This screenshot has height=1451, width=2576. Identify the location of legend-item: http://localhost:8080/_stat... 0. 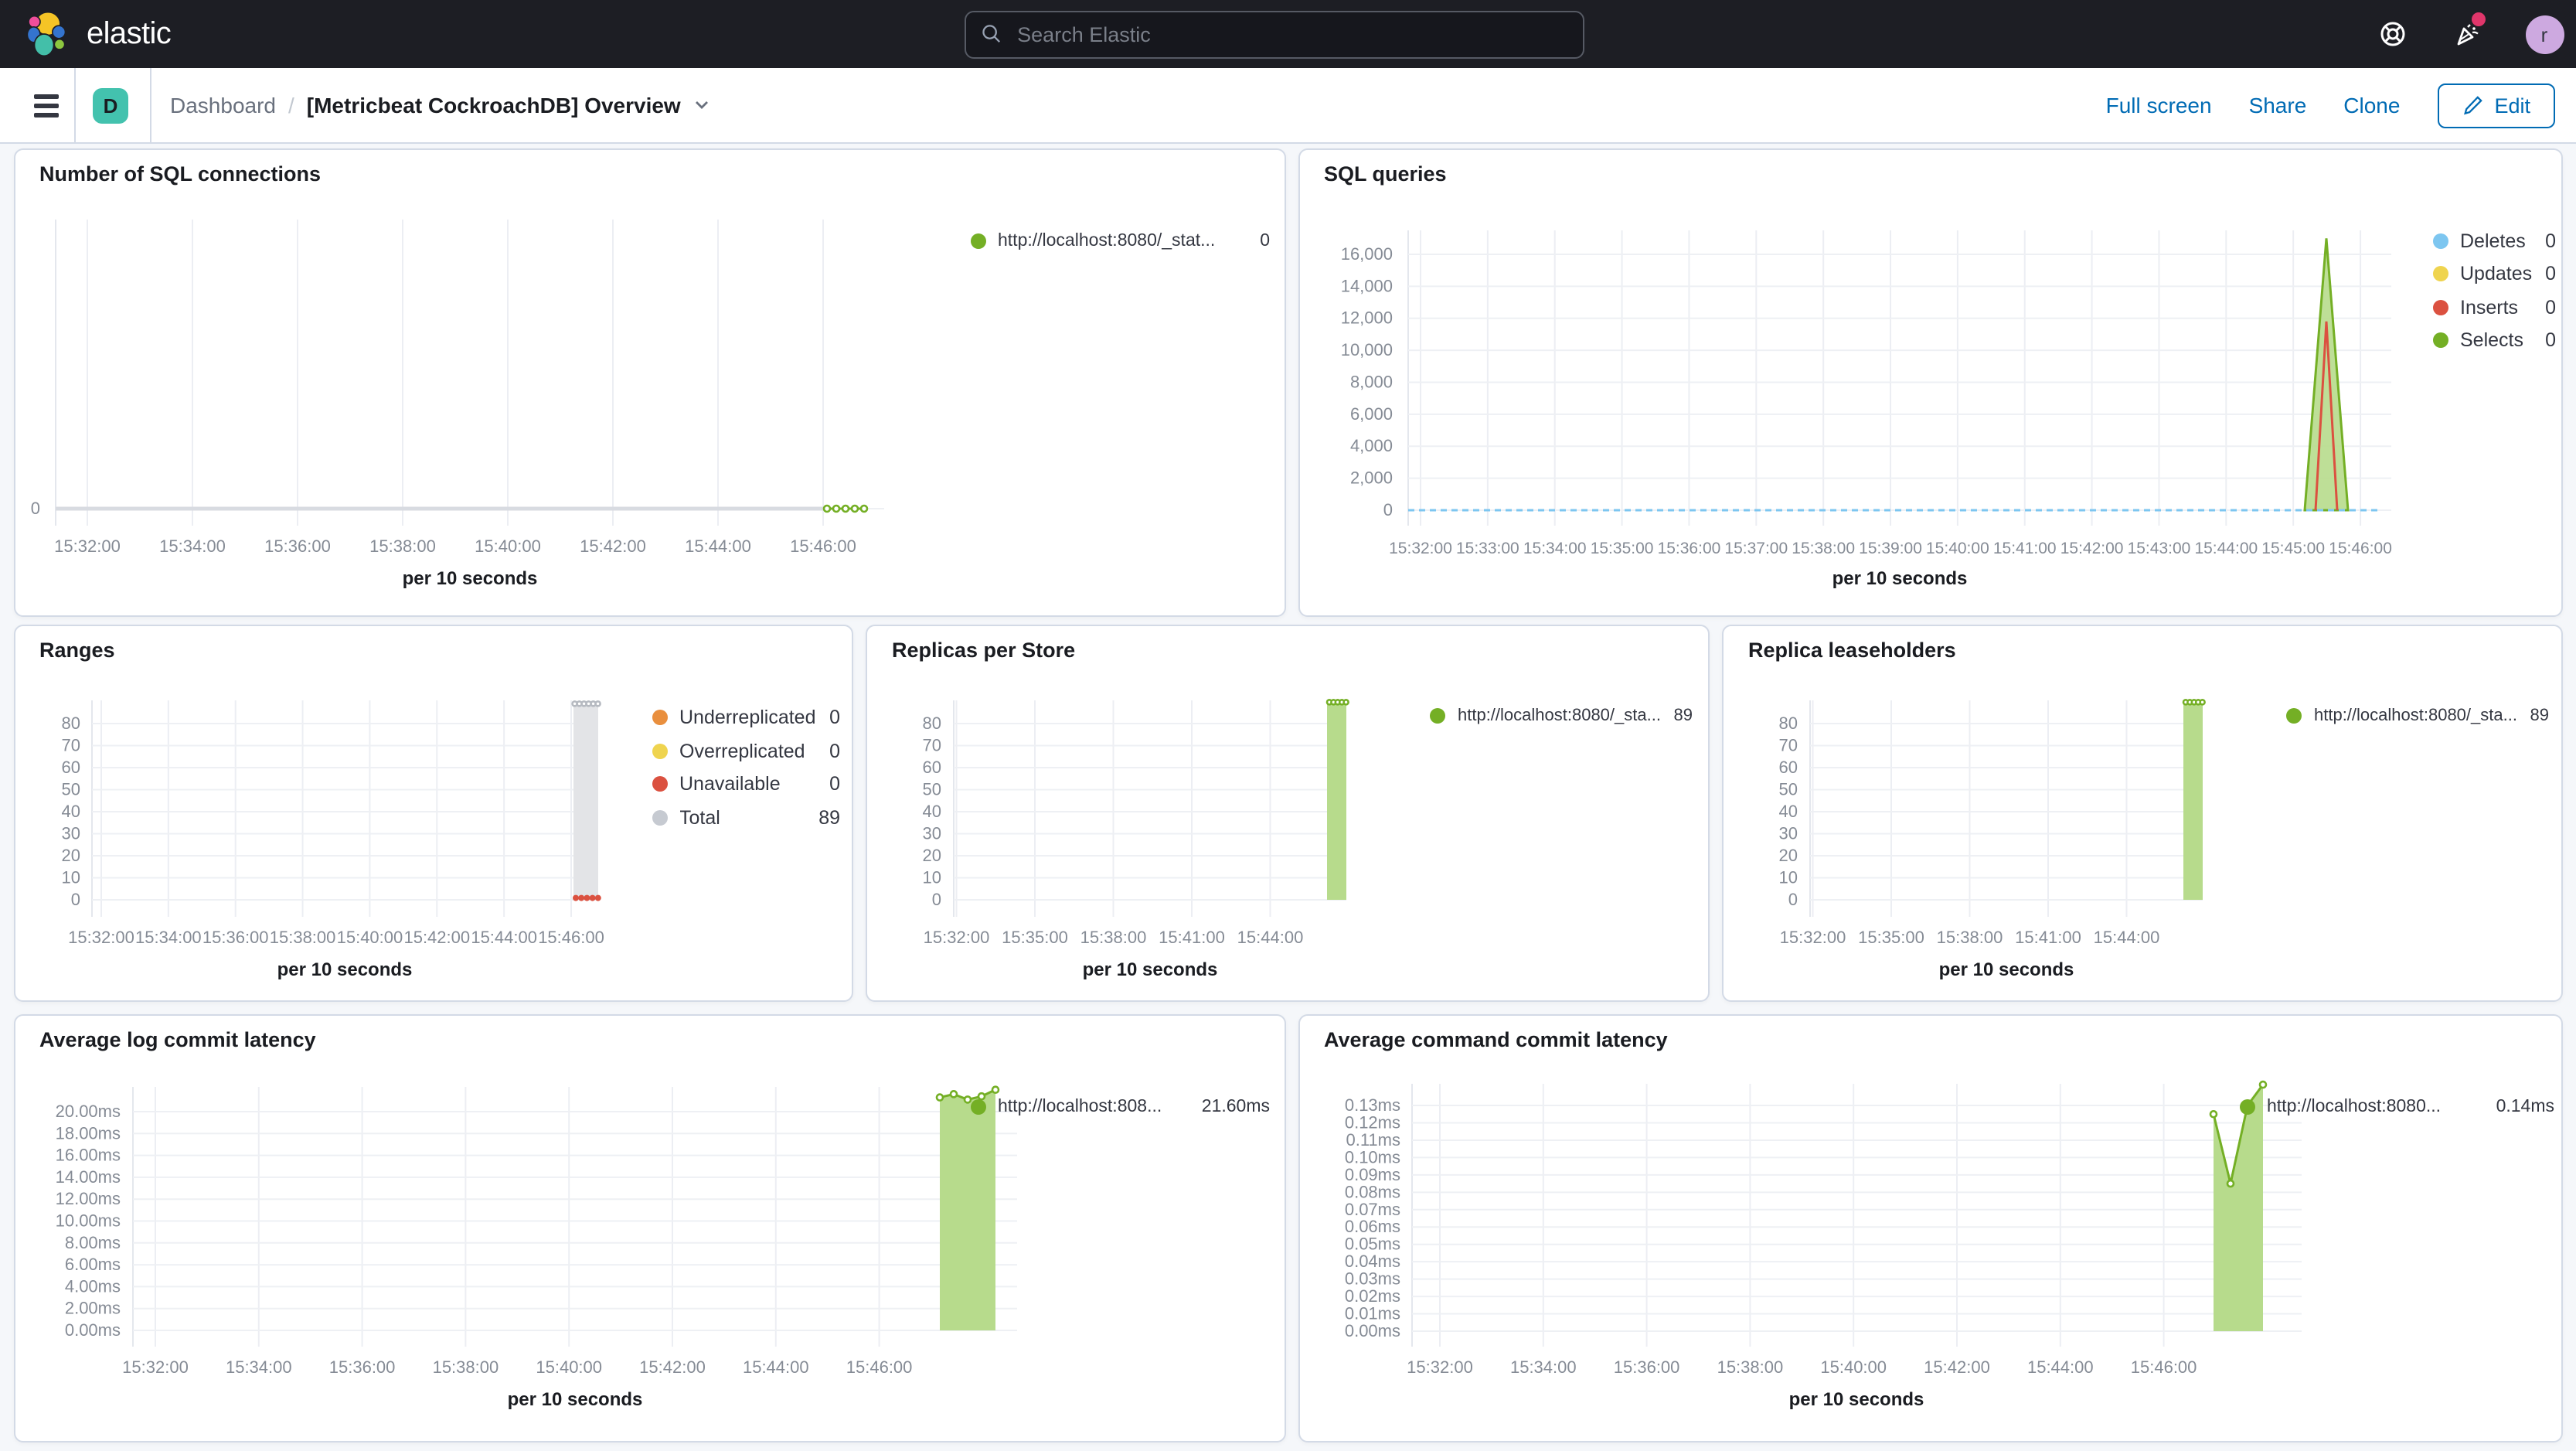
(1120, 240).